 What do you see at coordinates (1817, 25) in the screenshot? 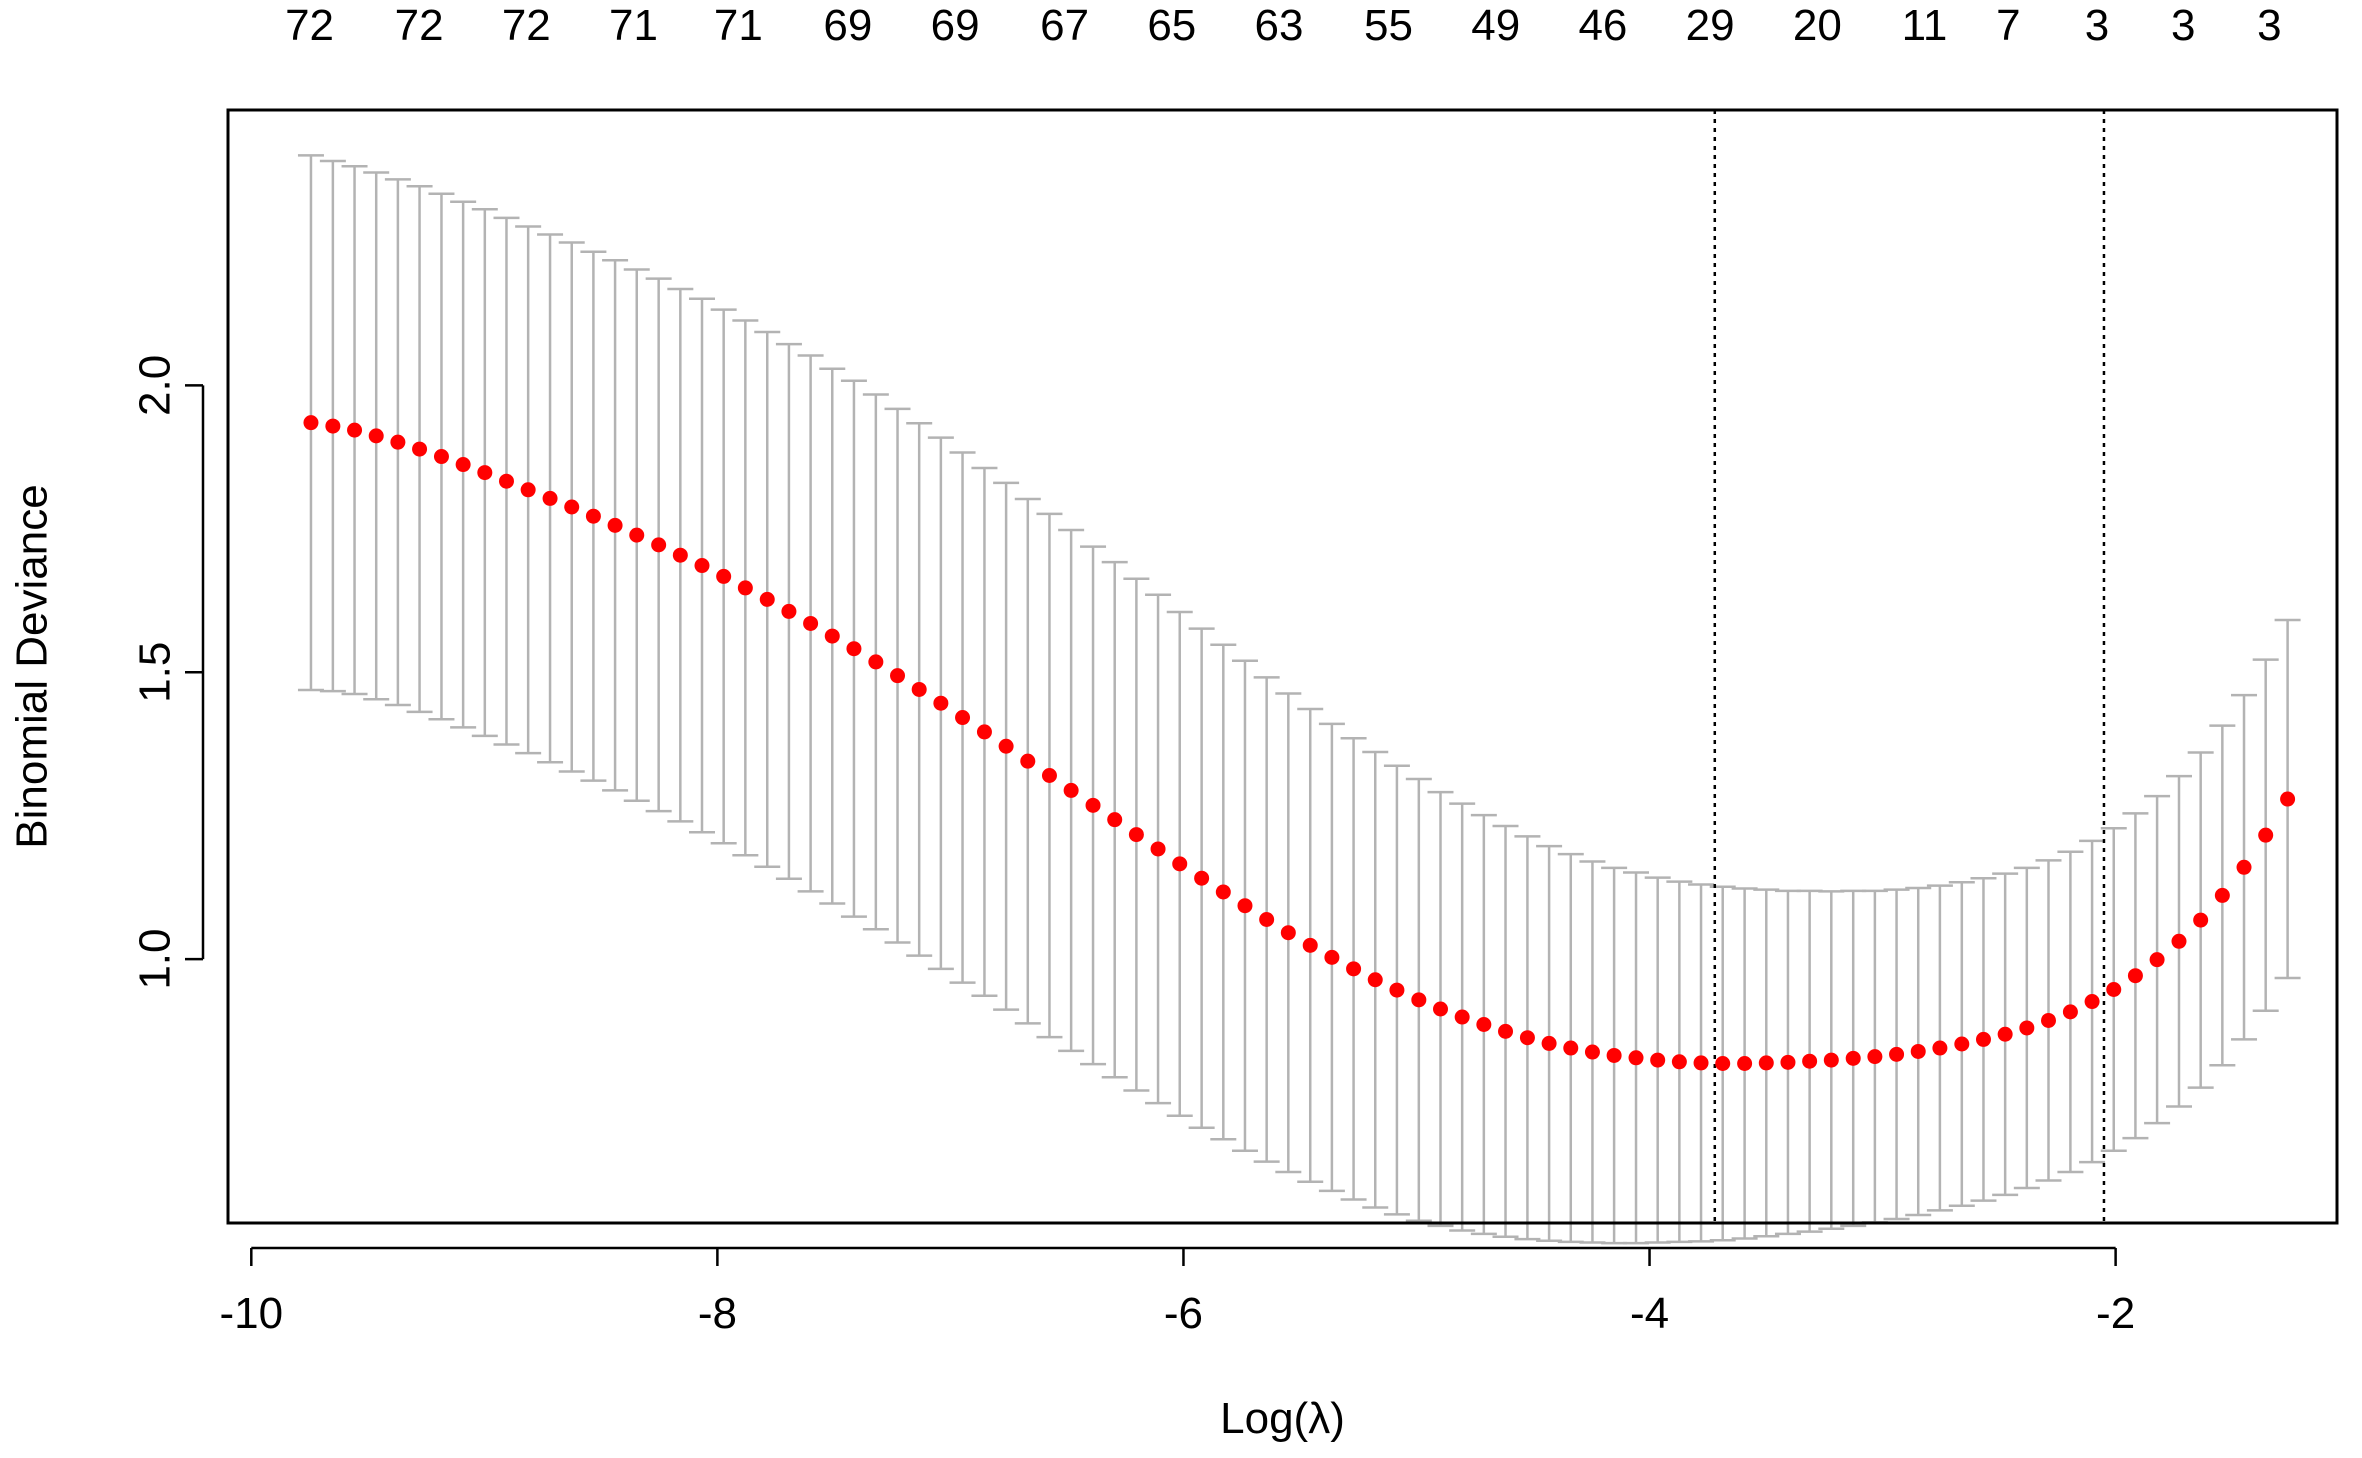
I see `top-axis-label: 20` at bounding box center [1817, 25].